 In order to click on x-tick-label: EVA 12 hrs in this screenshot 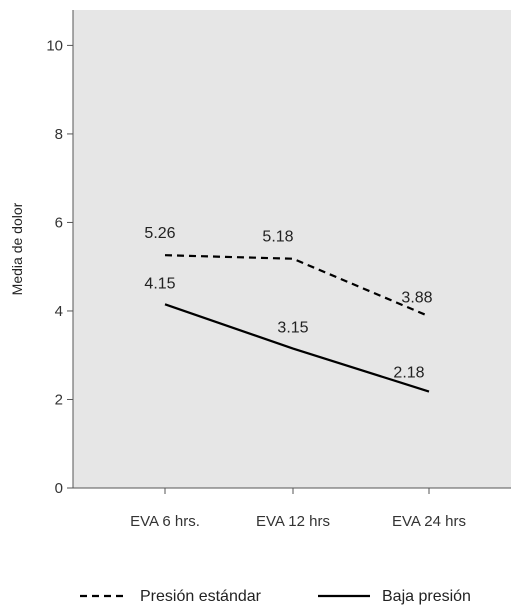, I will do `click(293, 521)`.